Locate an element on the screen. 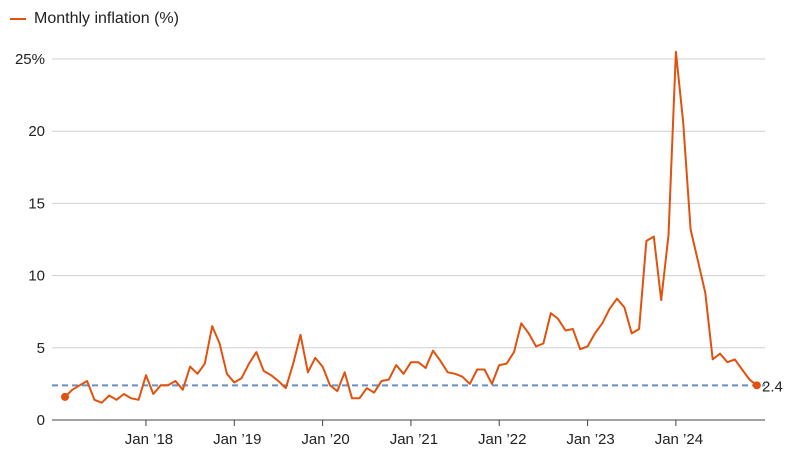  x-tick-label-35: Jan ’20 is located at coordinates (325, 439).